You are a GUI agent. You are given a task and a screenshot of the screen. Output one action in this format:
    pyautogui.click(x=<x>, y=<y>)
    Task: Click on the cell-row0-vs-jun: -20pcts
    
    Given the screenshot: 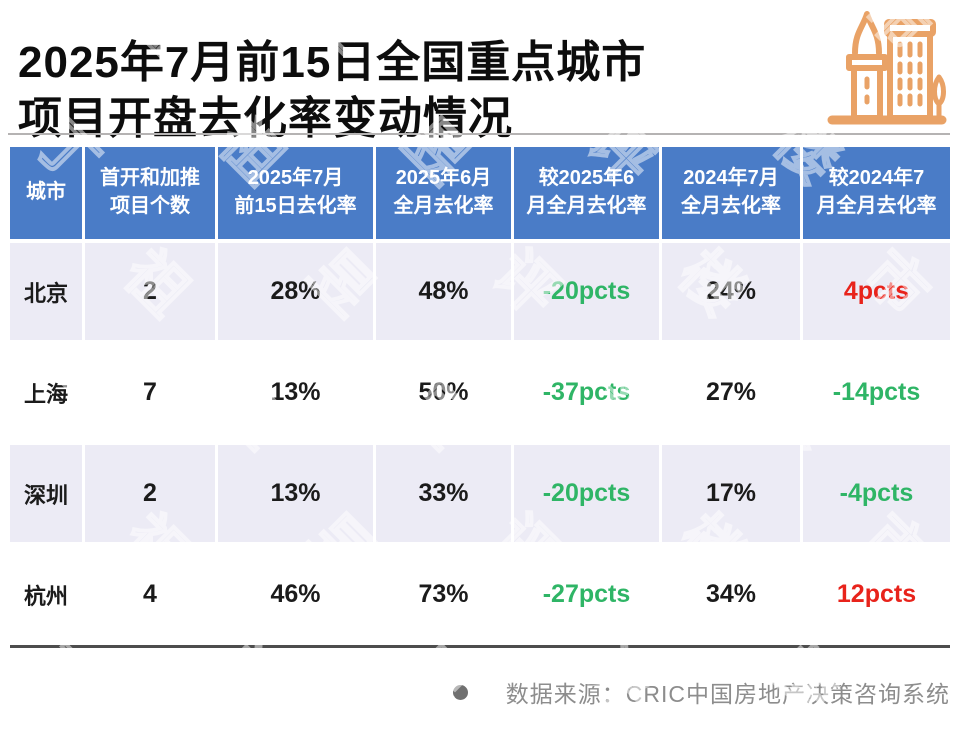 What is the action you would take?
    pyautogui.click(x=586, y=291)
    